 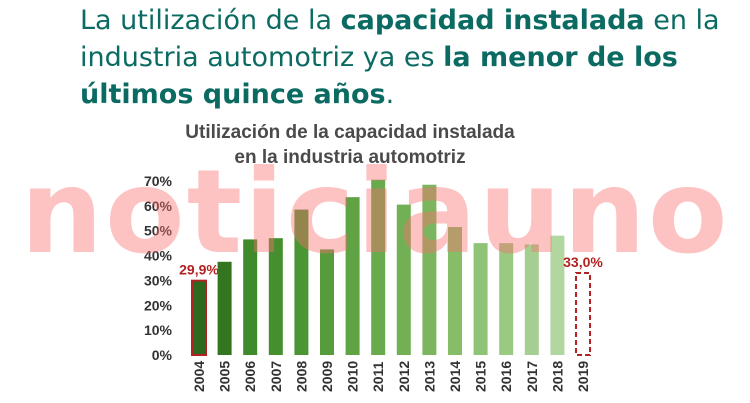 What do you see at coordinates (350, 132) in the screenshot?
I see `chart-title-line: Utilización de la capacidad instalada` at bounding box center [350, 132].